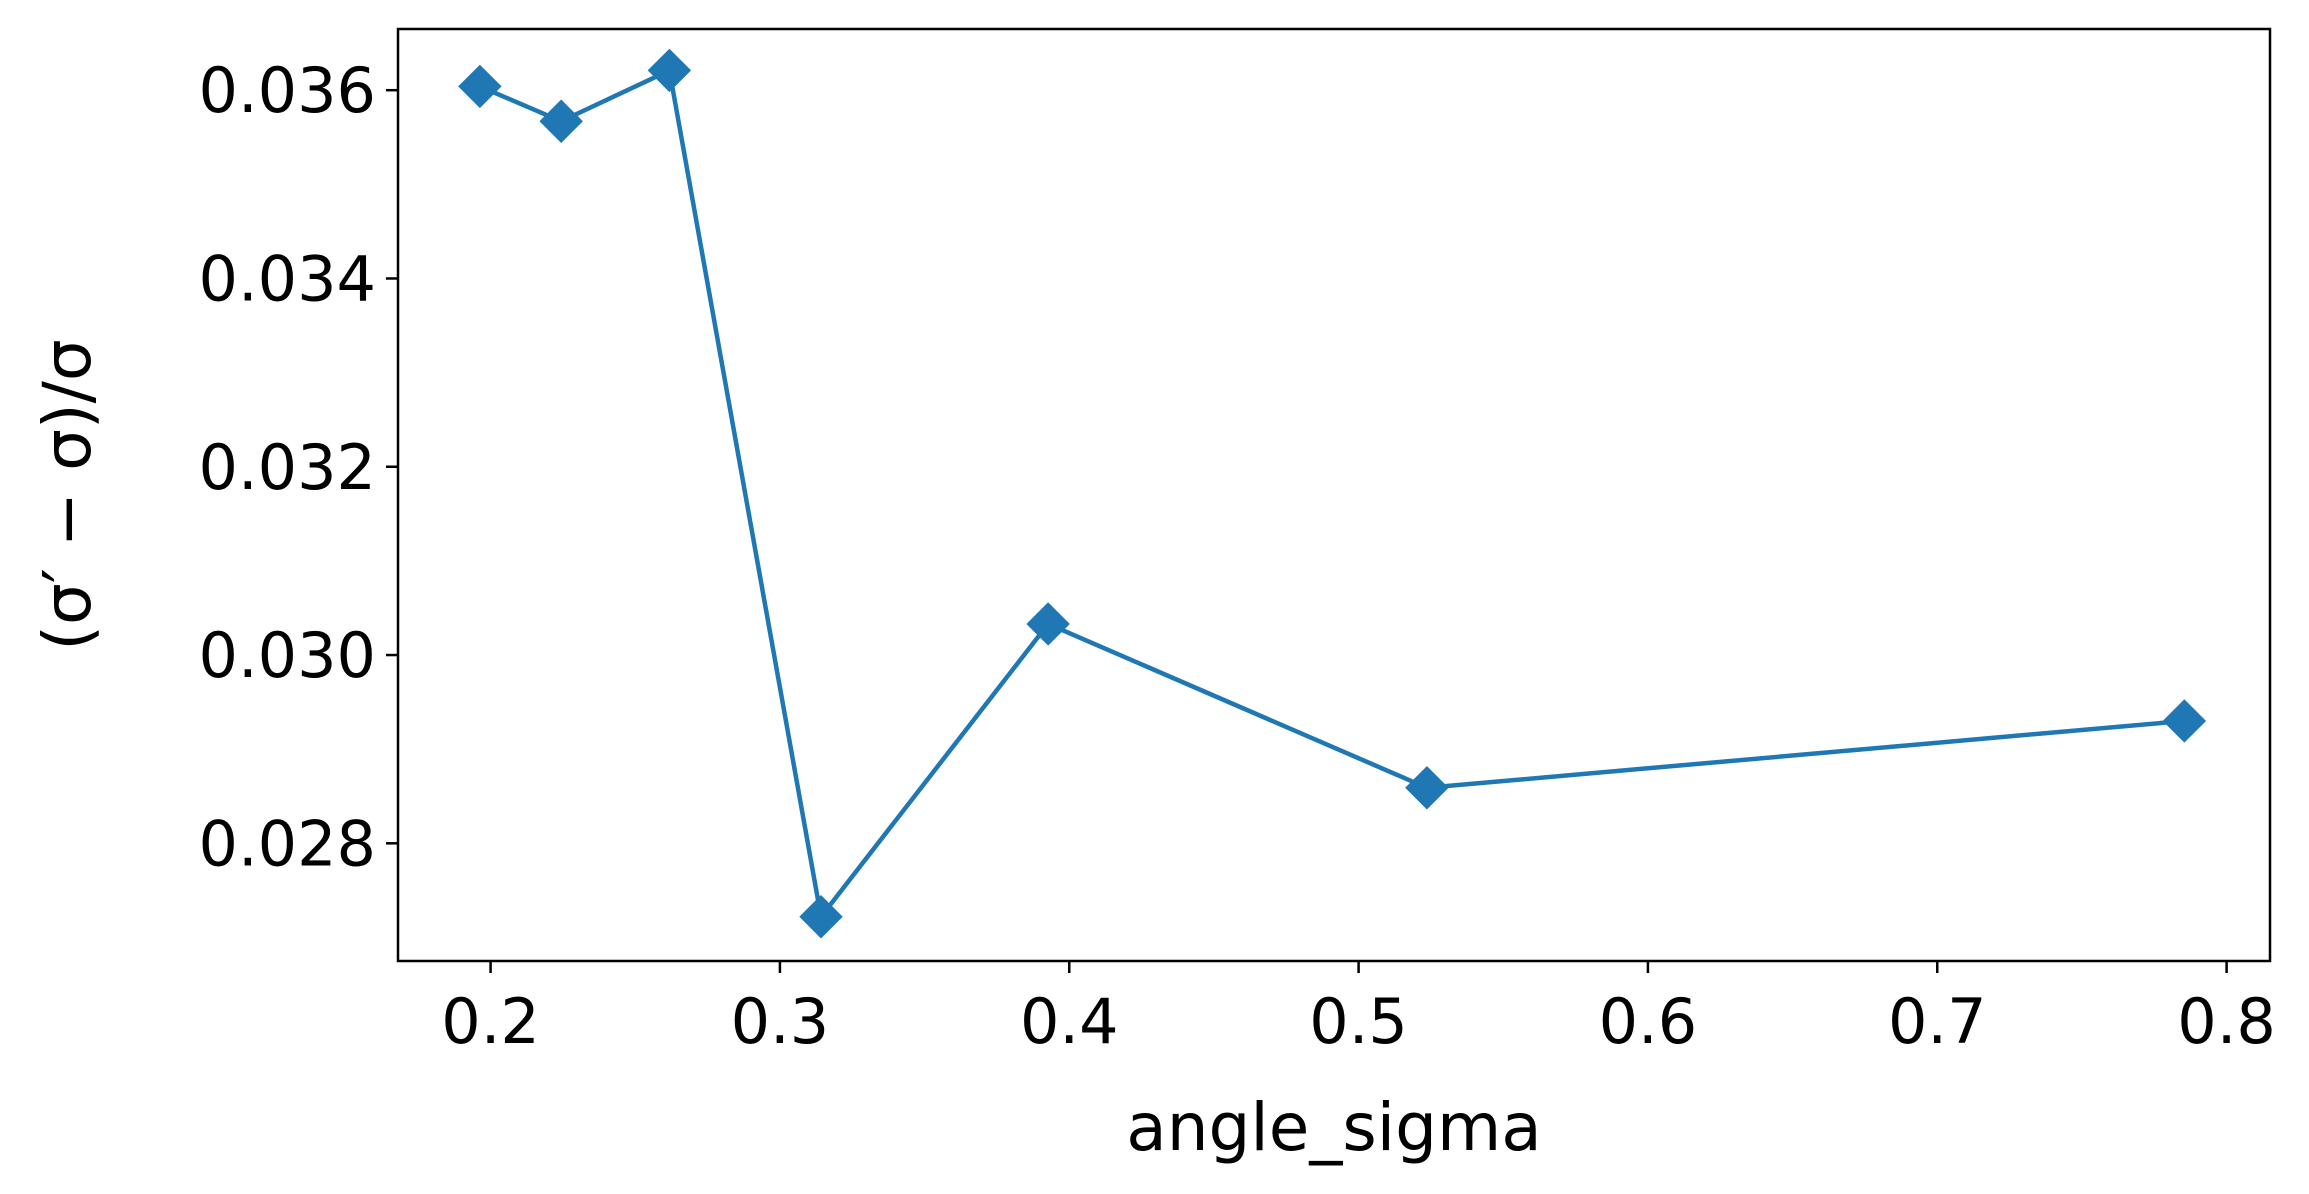 The image size is (2309, 1194). I want to click on y-tick-label: 0.036, so click(288, 90).